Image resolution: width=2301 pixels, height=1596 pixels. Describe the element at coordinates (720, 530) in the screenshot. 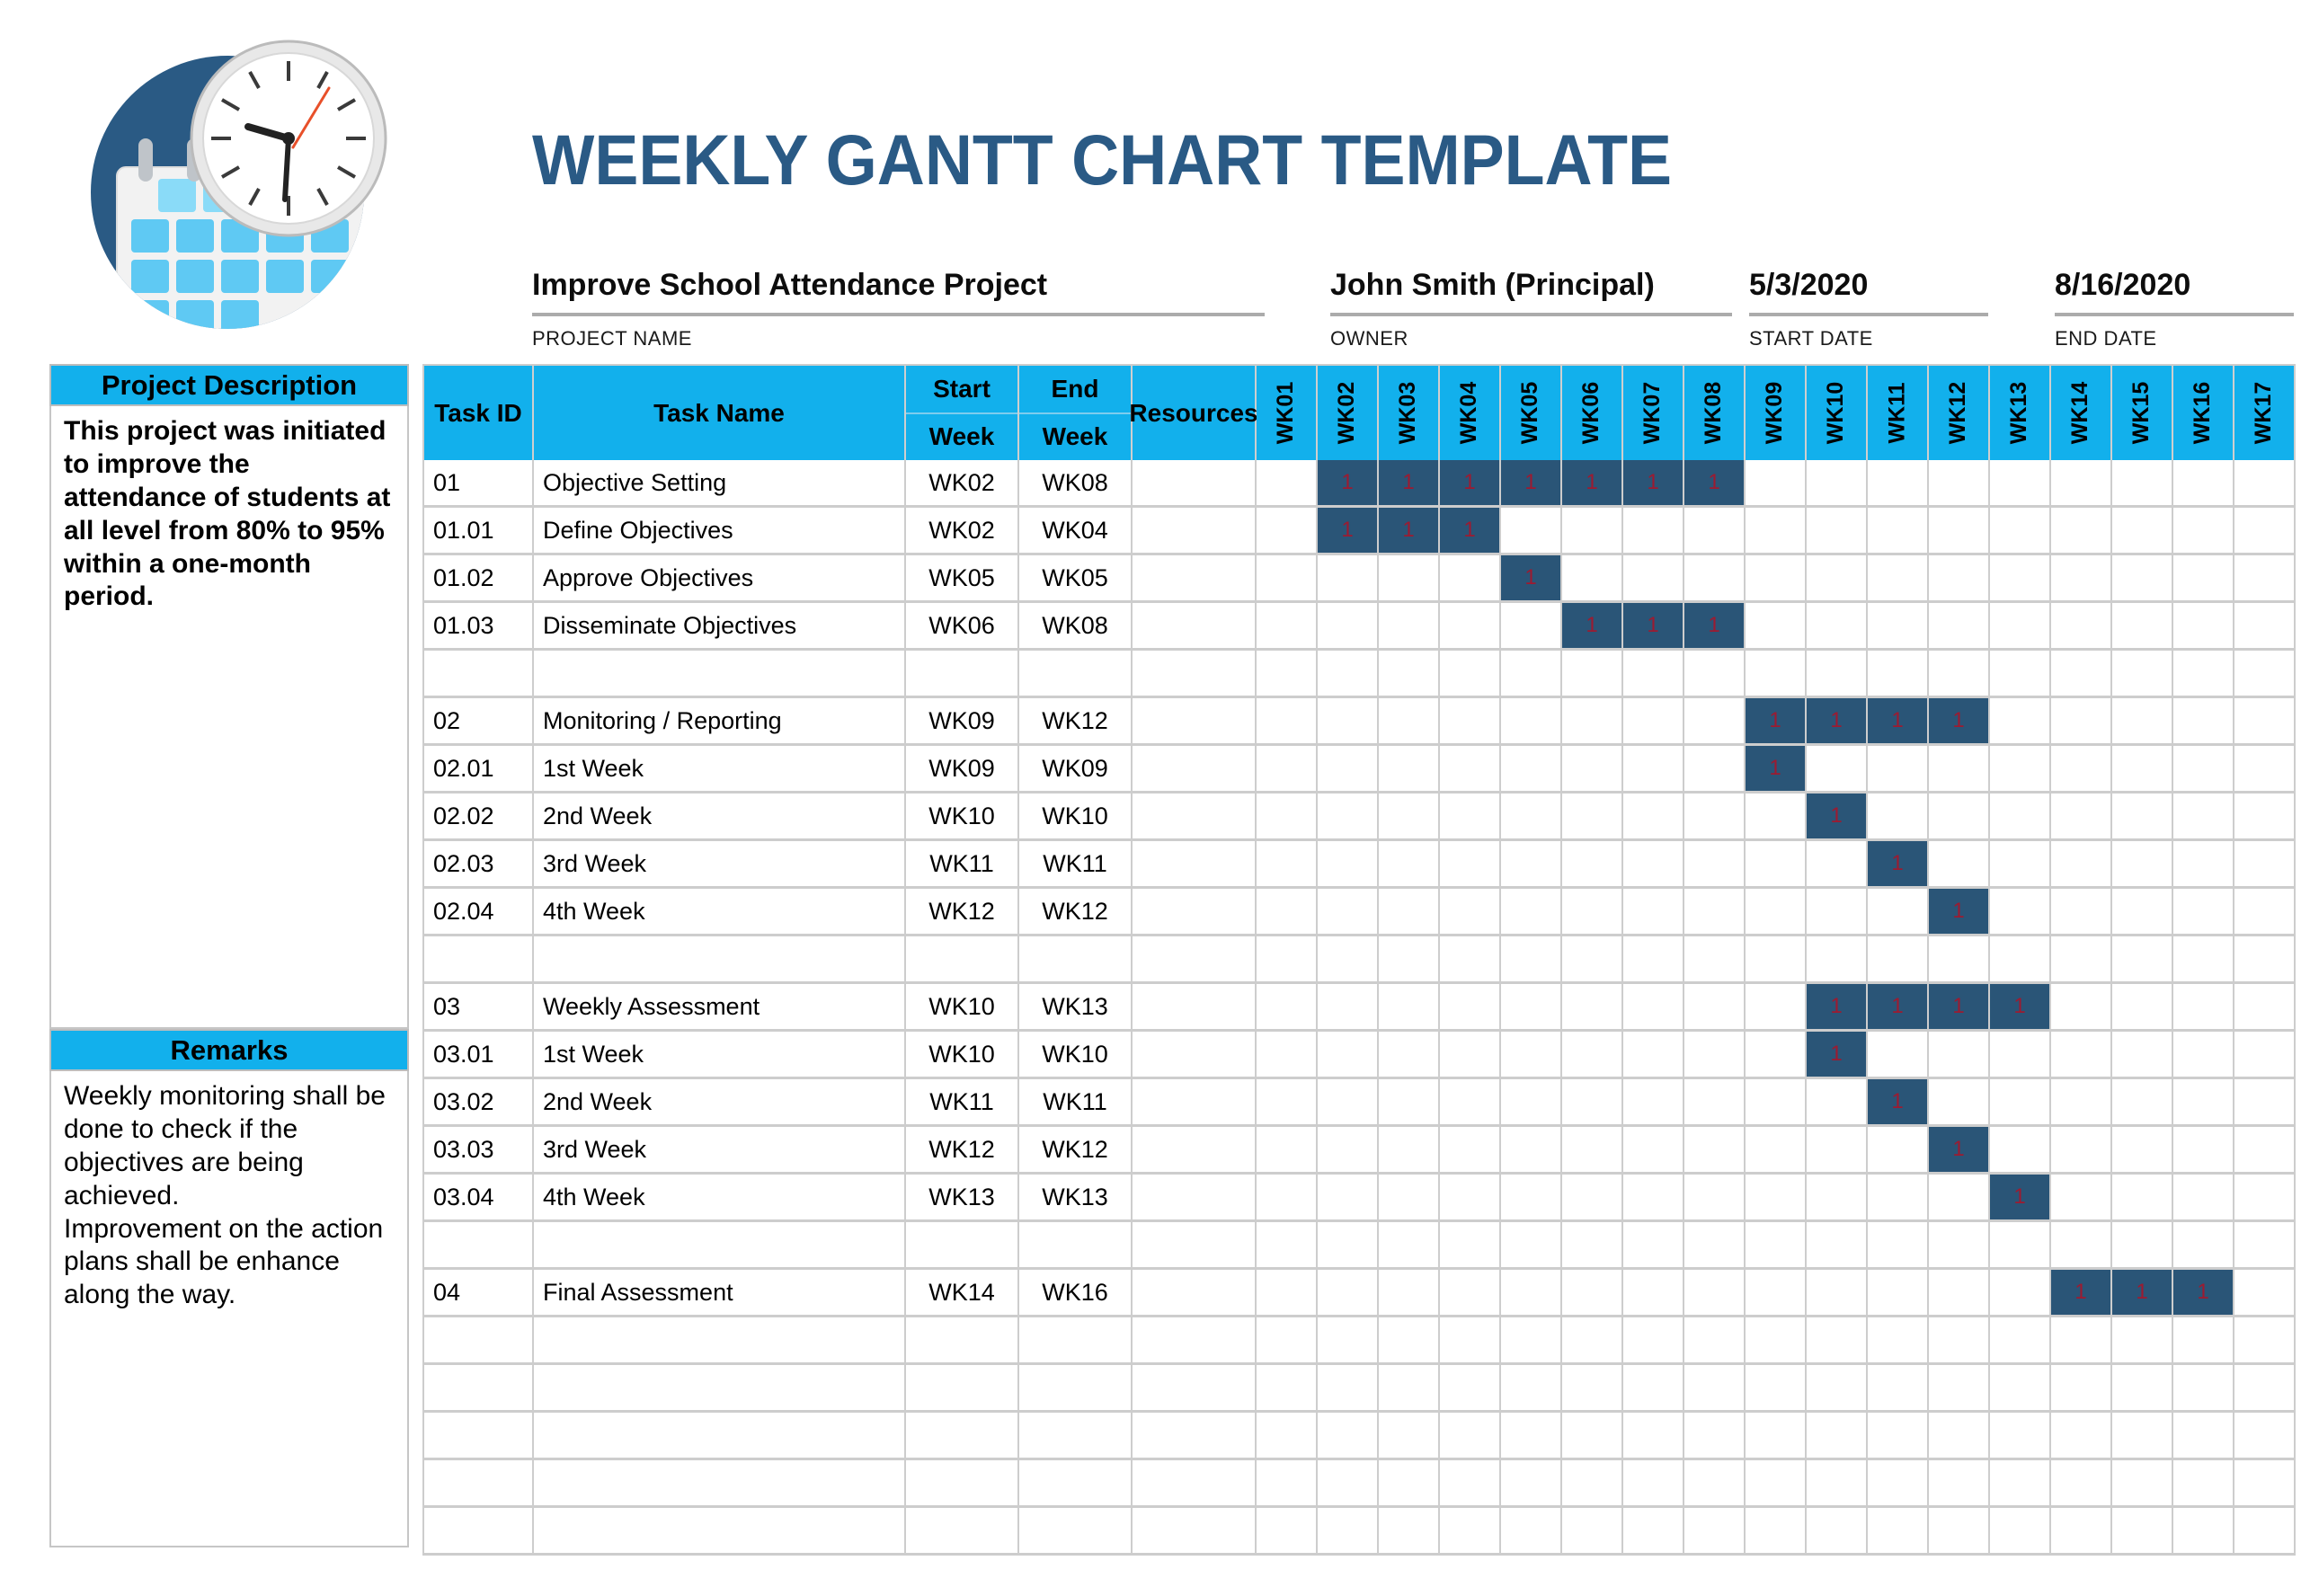

I see `task-name-cell: Define Objectives` at that location.